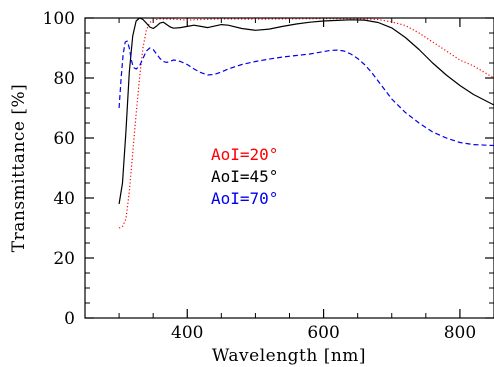  Describe the element at coordinates (19, 168) in the screenshot. I see `y-axis-label: Transmittance [%]` at that location.